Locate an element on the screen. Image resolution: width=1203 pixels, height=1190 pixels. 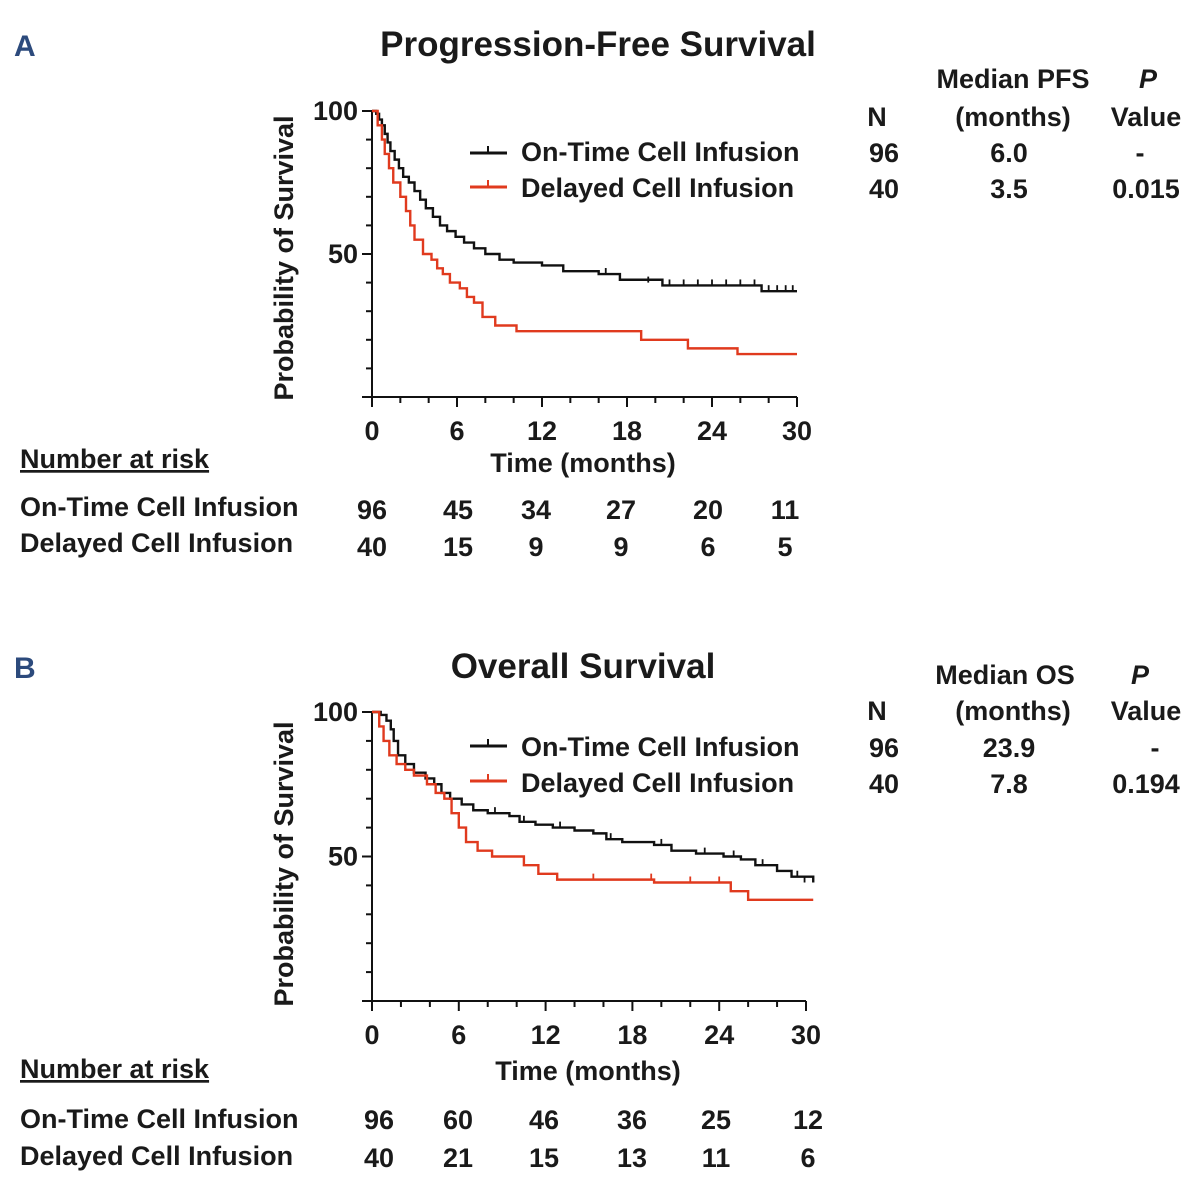
risk-value-a-r0-c2: 34 is located at coordinates (536, 510).